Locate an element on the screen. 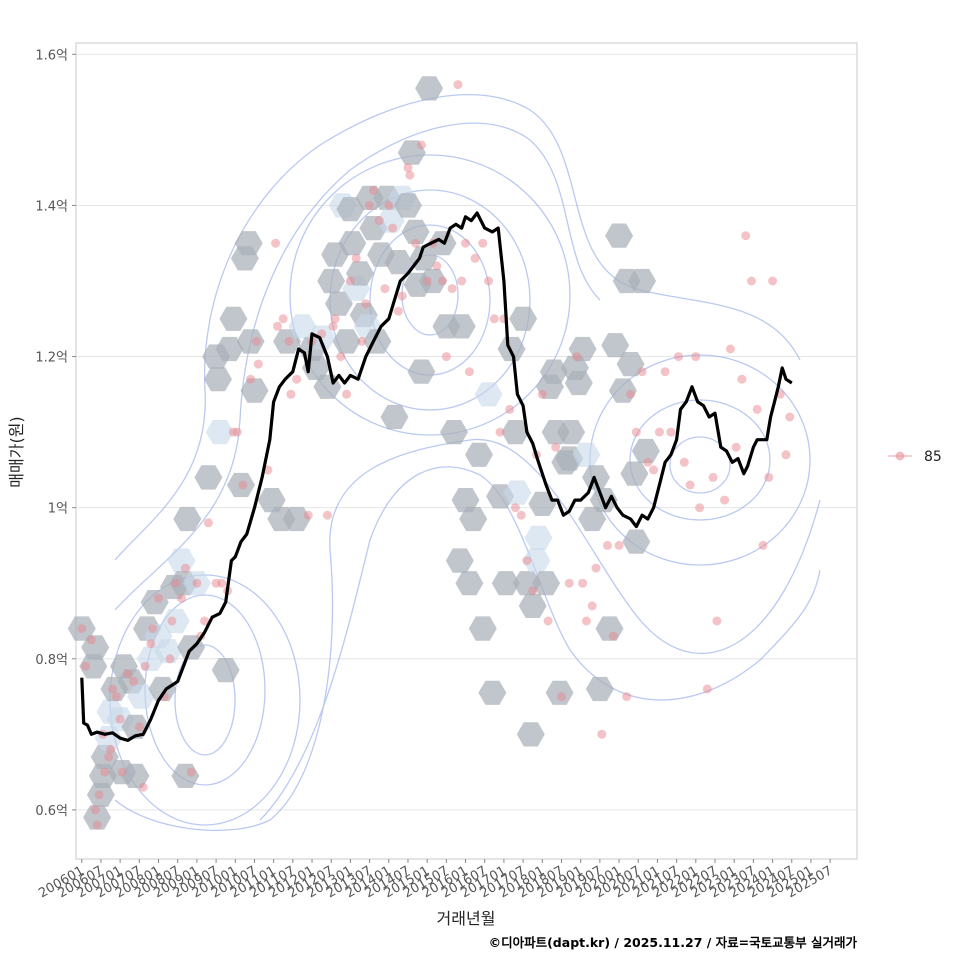  legend-key-point is located at coordinates (900, 456).